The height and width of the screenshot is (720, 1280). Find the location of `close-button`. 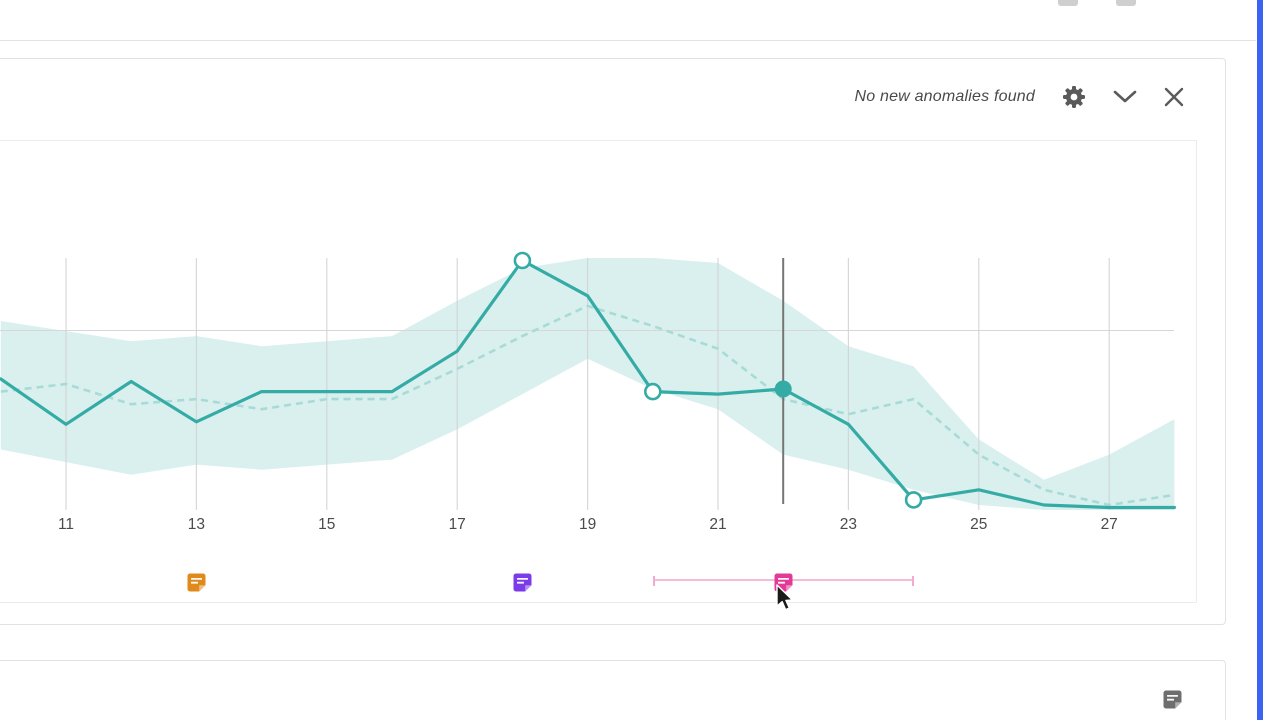

close-button is located at coordinates (1174, 97).